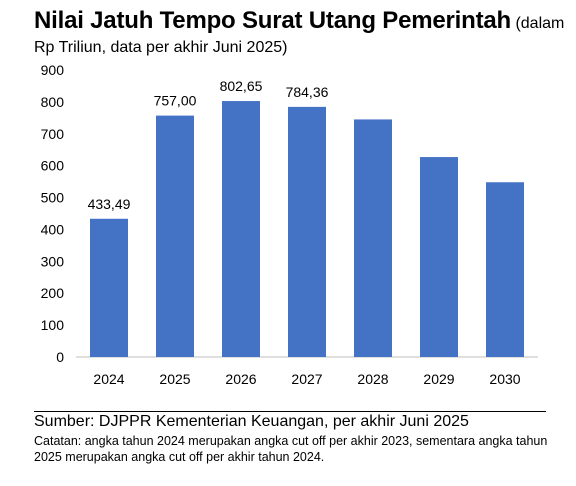 The width and height of the screenshot is (576, 486). What do you see at coordinates (307, 92) in the screenshot?
I see `bar-data-label: 784,36` at bounding box center [307, 92].